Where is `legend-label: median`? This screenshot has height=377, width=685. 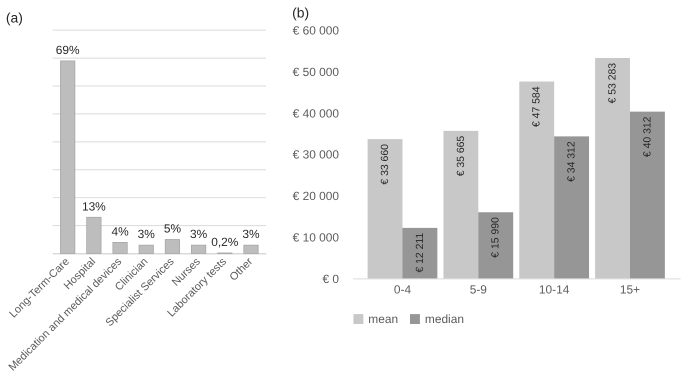 legend-label: median is located at coordinates (444, 319).